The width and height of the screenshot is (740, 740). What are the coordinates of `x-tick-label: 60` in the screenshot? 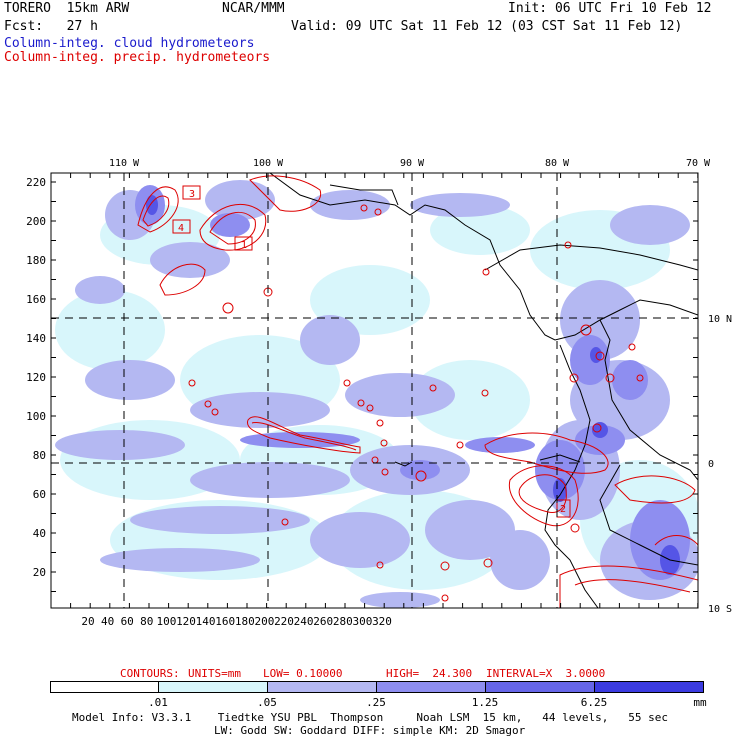 It's located at (127, 621).